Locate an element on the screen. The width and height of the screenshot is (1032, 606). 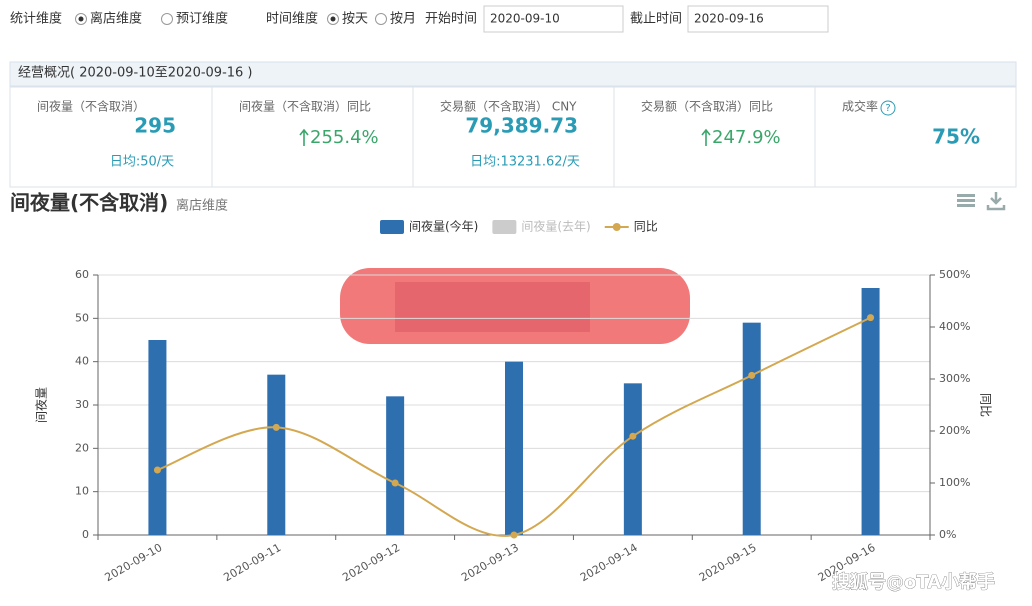
legend-label: 同比 is located at coordinates (646, 227).